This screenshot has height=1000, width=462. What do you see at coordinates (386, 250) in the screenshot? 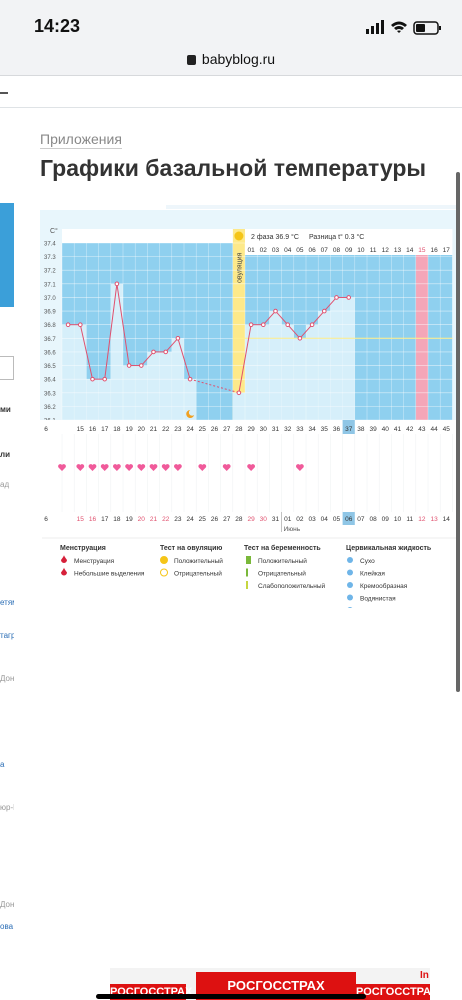
I see `phase2-day-label: 12` at bounding box center [386, 250].